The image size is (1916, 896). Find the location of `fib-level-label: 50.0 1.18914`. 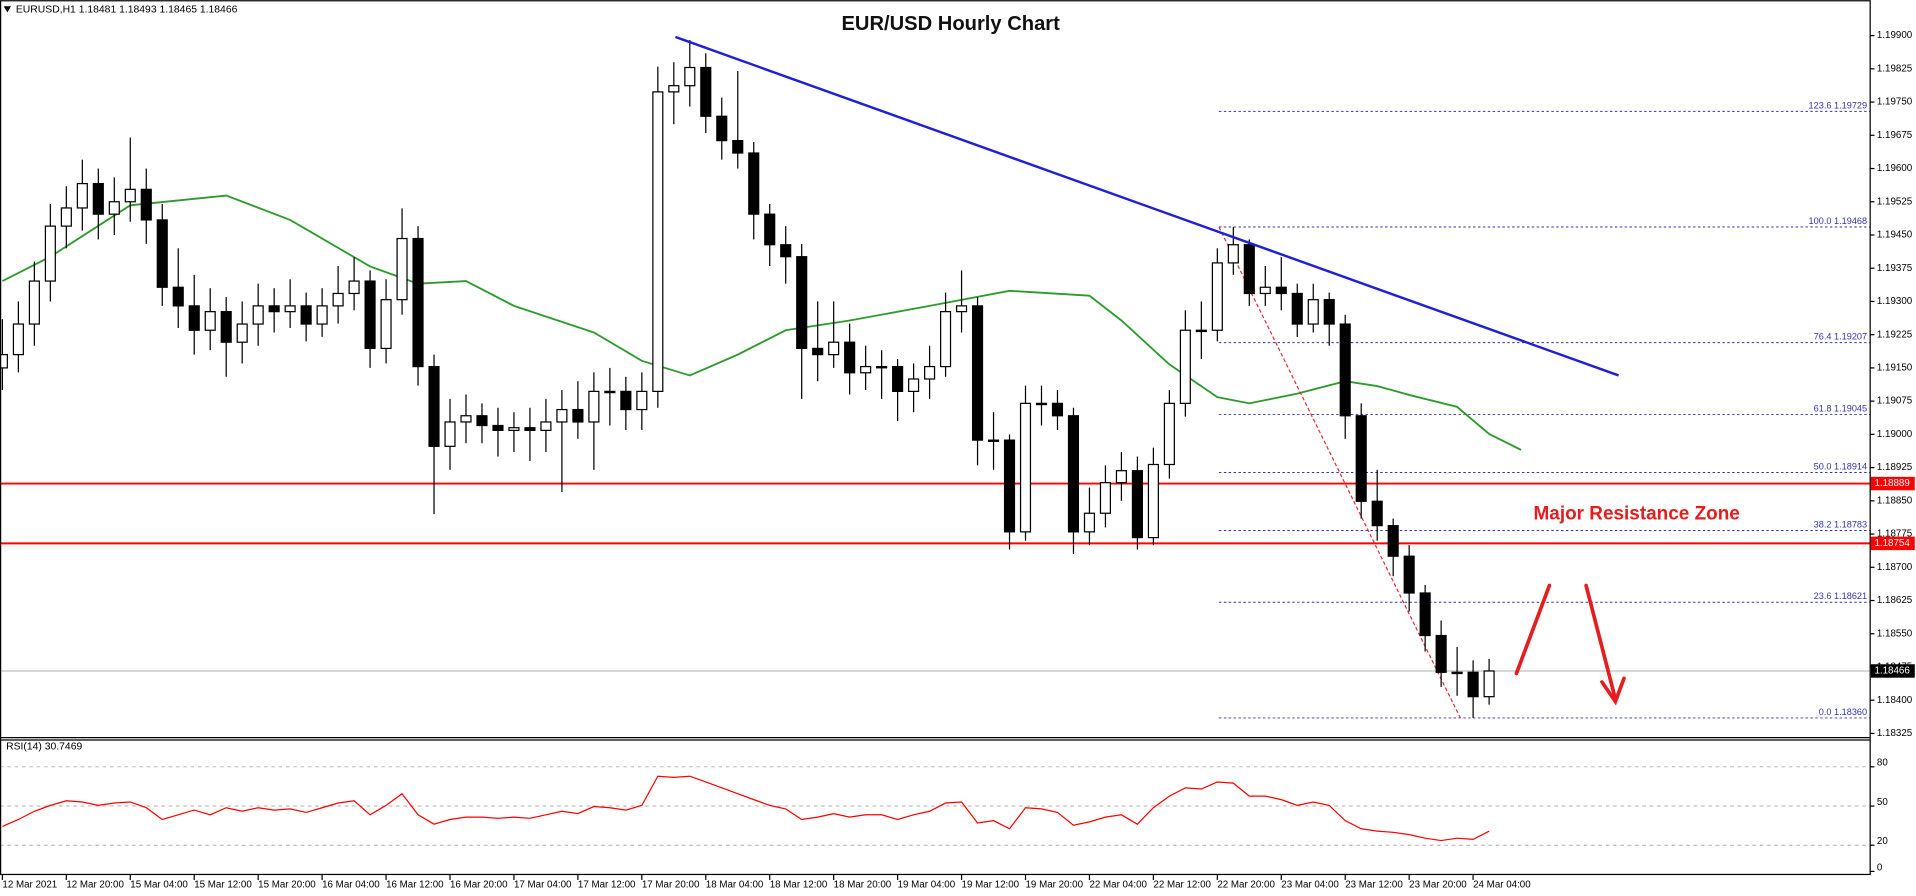

fib-level-label: 50.0 1.18914 is located at coordinates (1840, 466).